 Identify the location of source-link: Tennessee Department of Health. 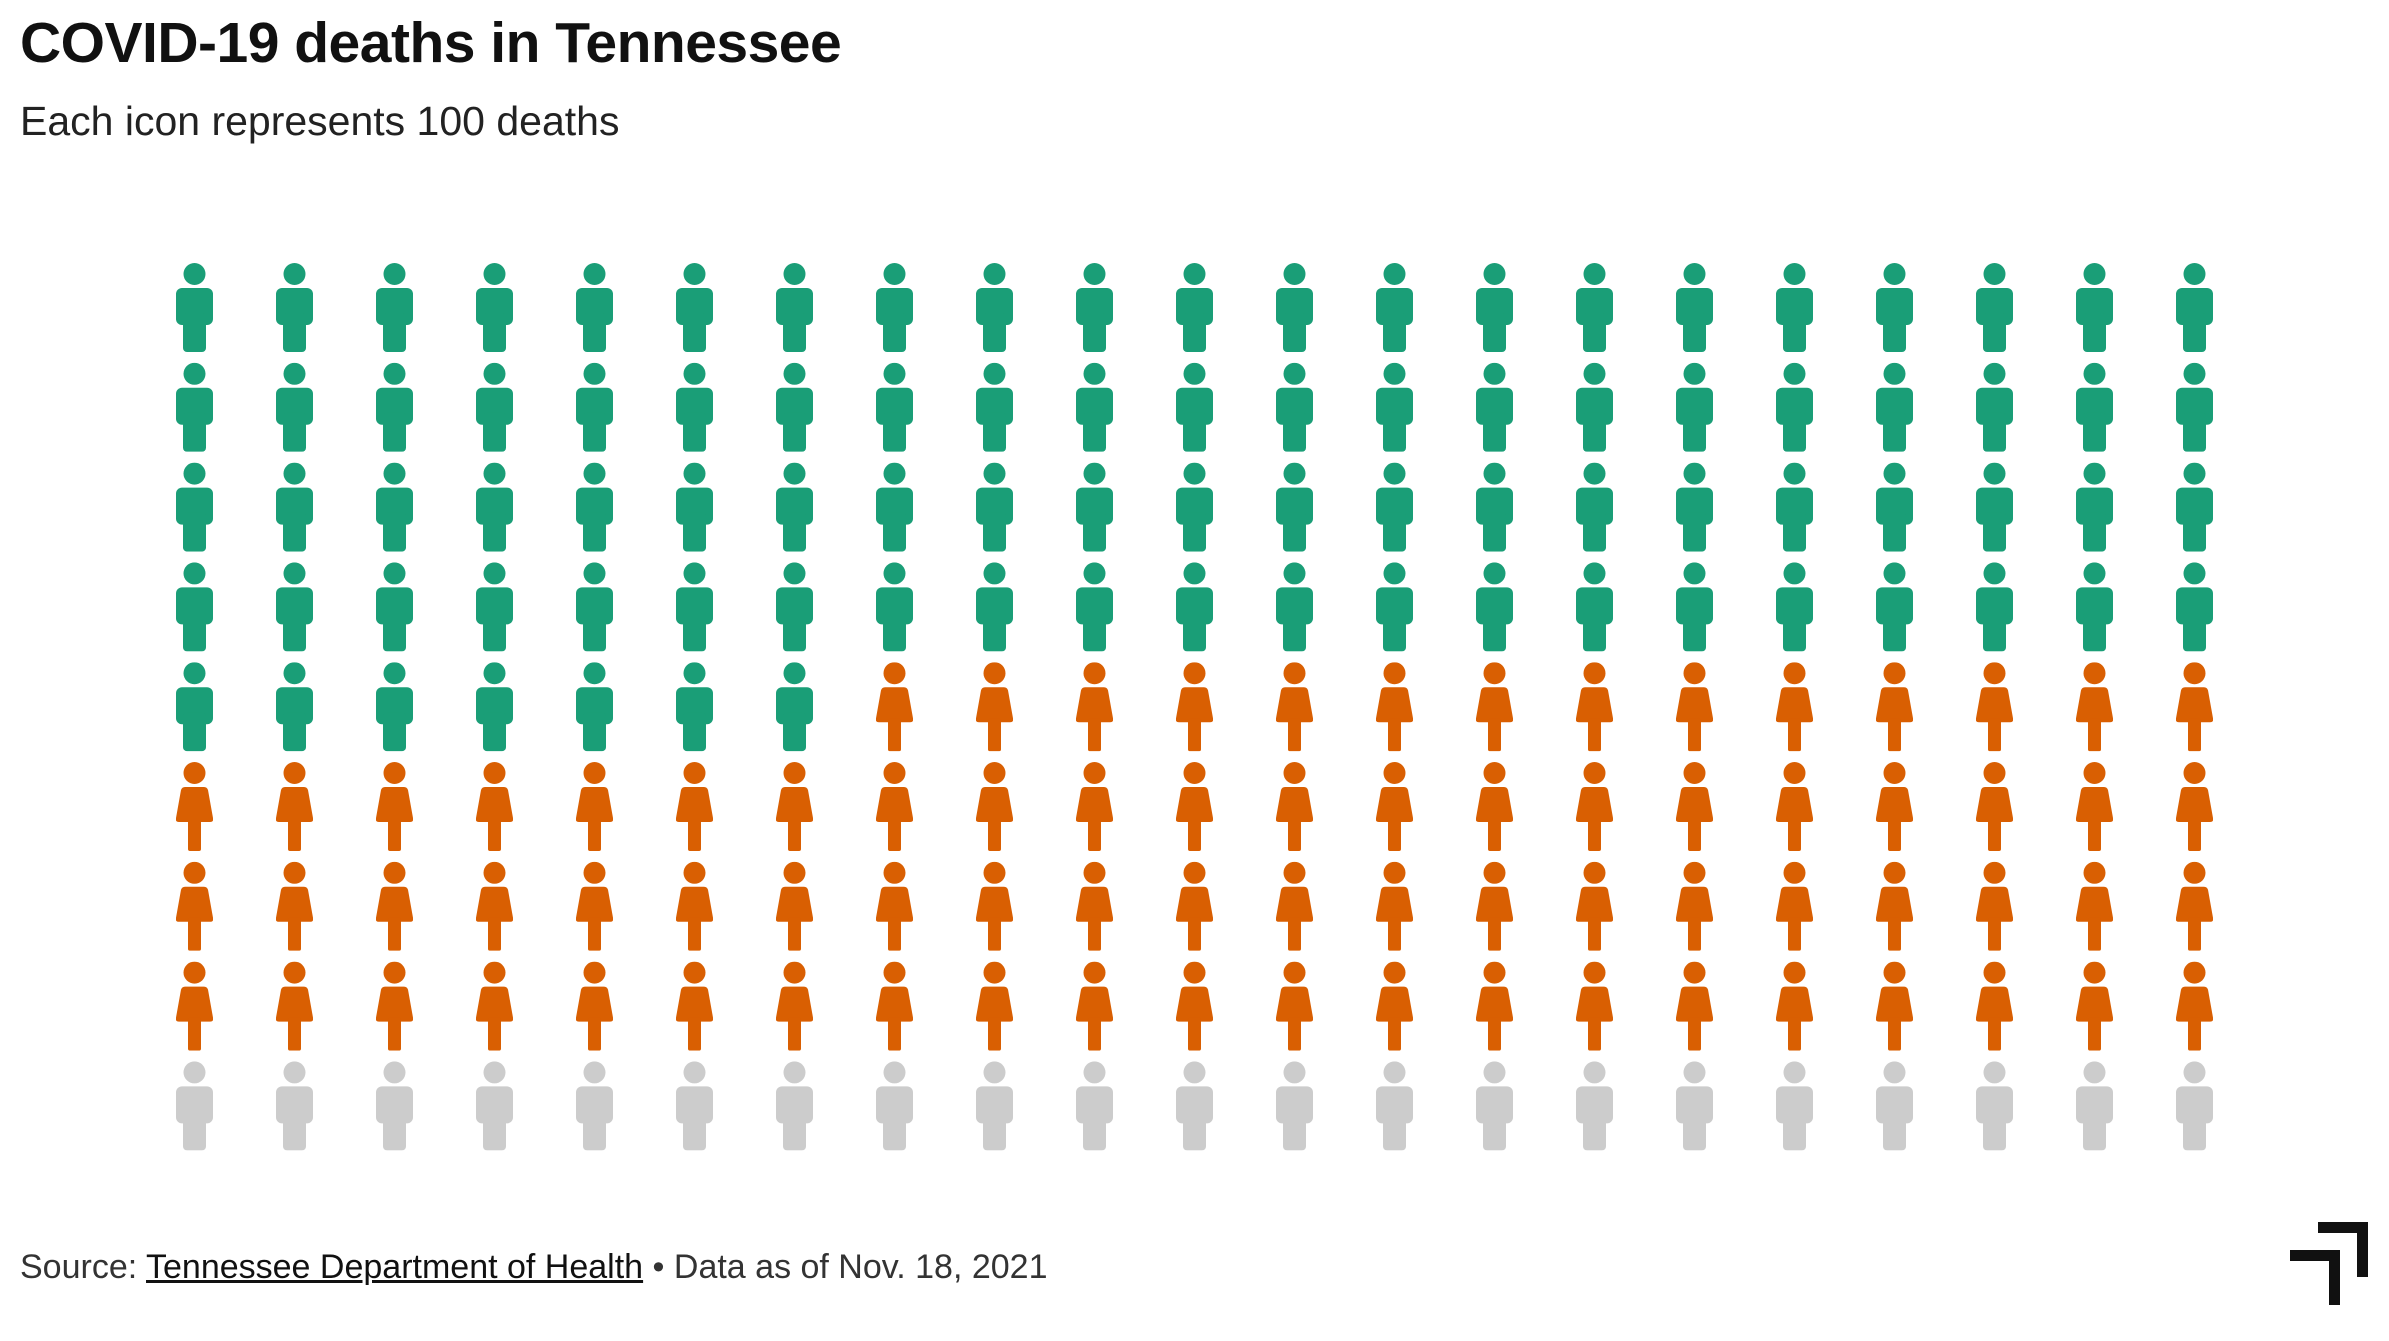
(395, 1267).